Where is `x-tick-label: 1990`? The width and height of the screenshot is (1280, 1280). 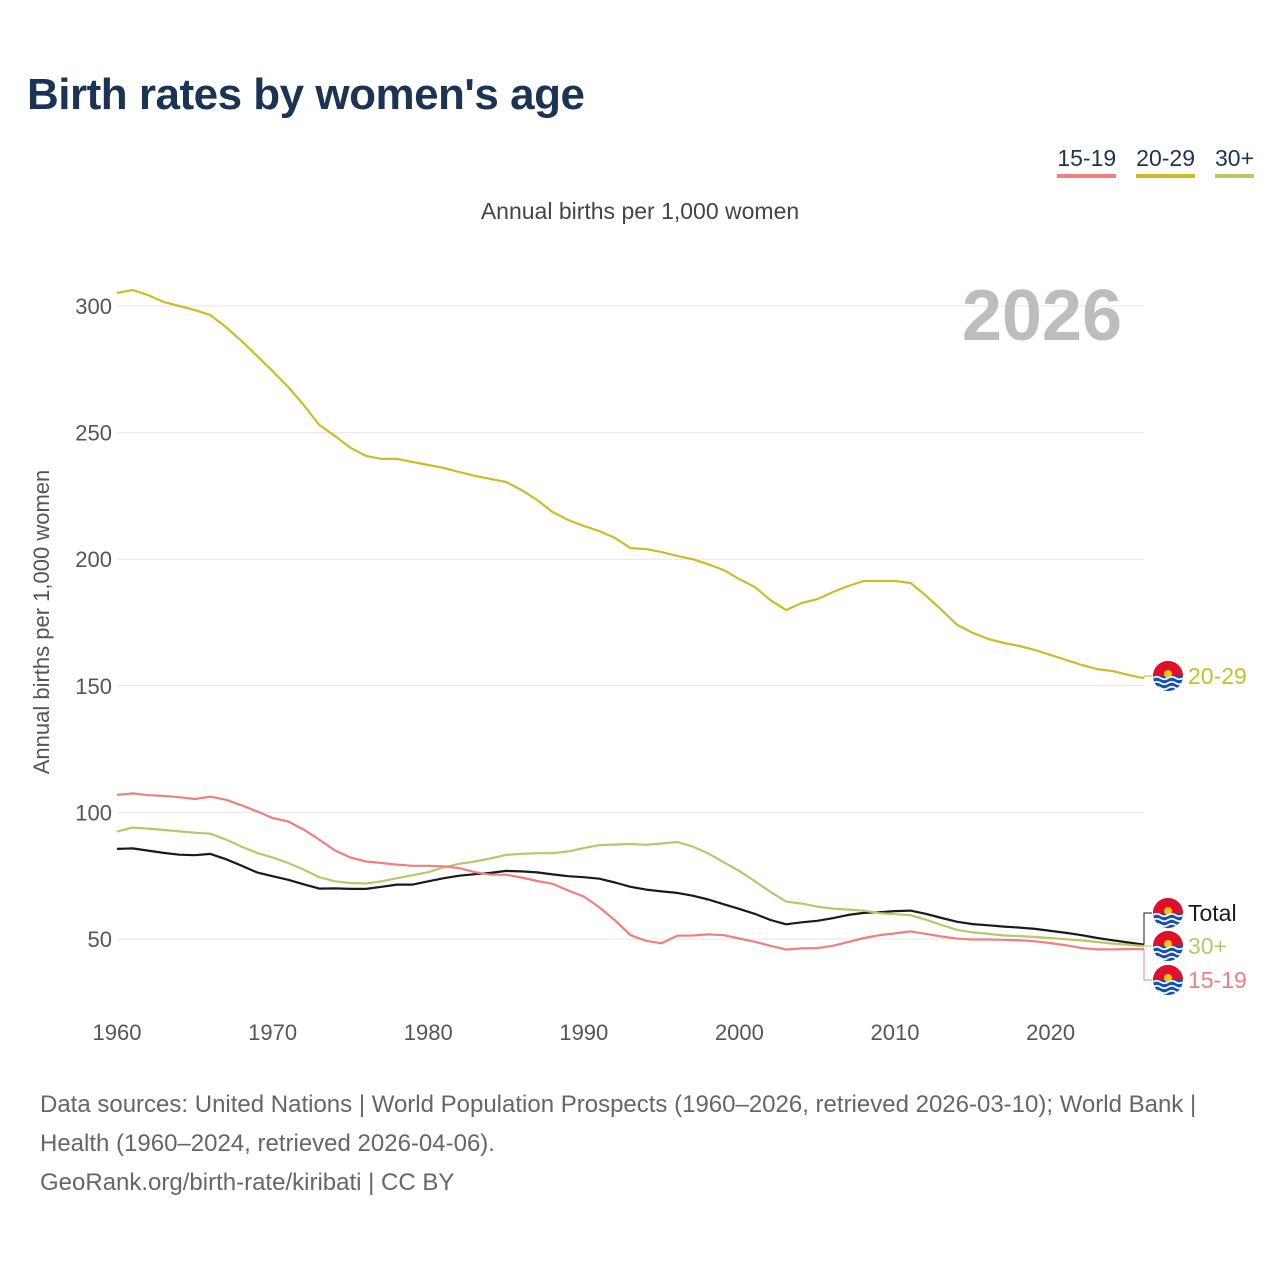
x-tick-label: 1990 is located at coordinates (583, 1032).